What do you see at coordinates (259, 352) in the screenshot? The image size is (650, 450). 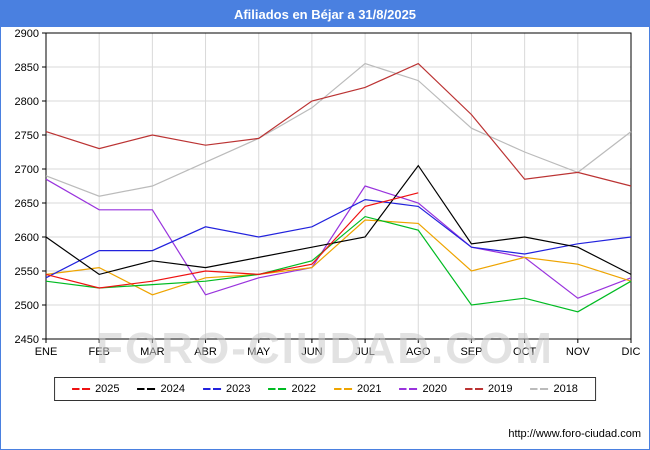 I see `x-tick-label: MAY` at bounding box center [259, 352].